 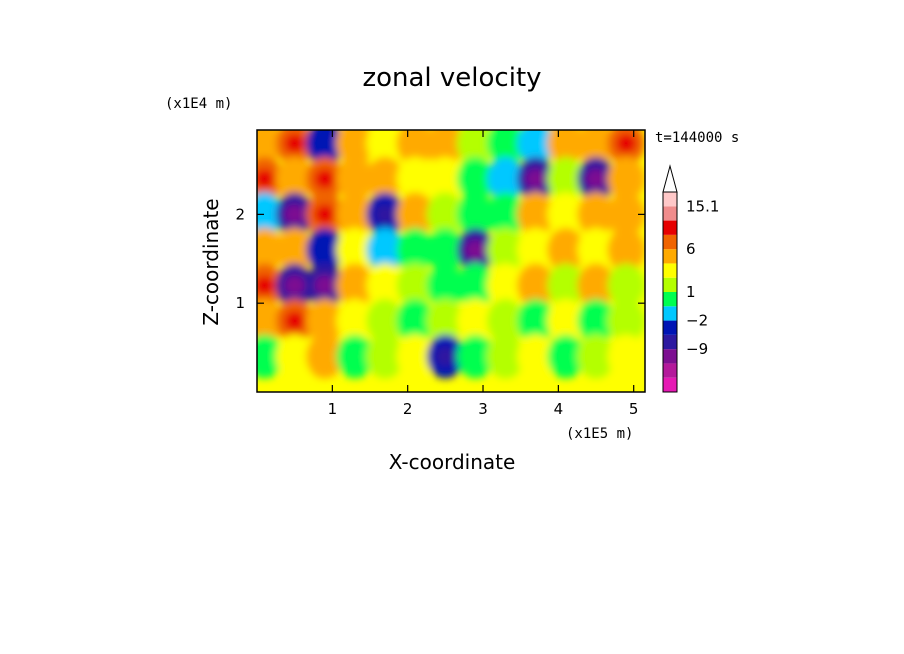 What do you see at coordinates (559, 409) in the screenshot?
I see `x-tick-label: 4` at bounding box center [559, 409].